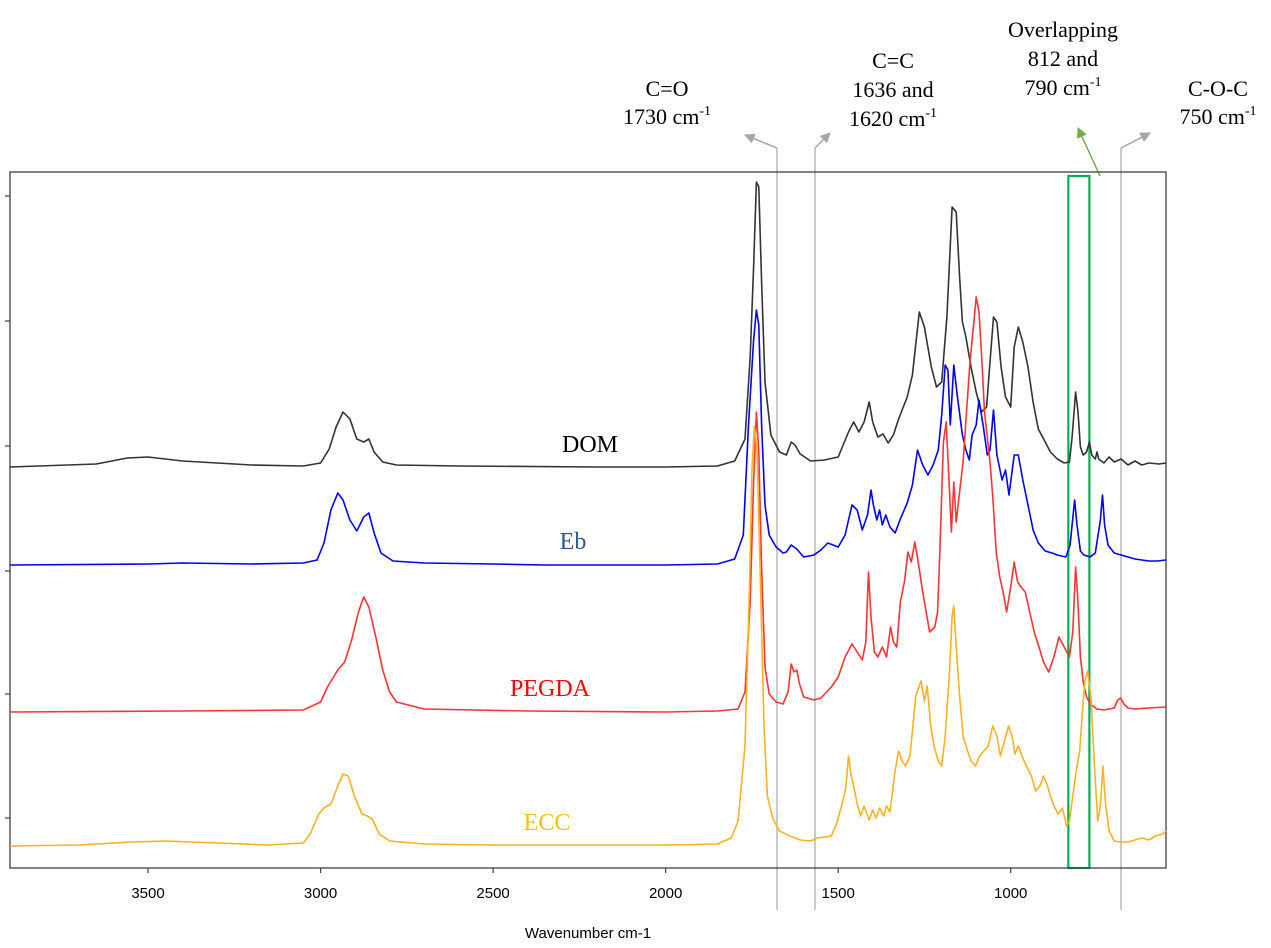  Describe the element at coordinates (700, 493) in the screenshot. I see `annotation-0: C=O 1730 cm-1` at that location.